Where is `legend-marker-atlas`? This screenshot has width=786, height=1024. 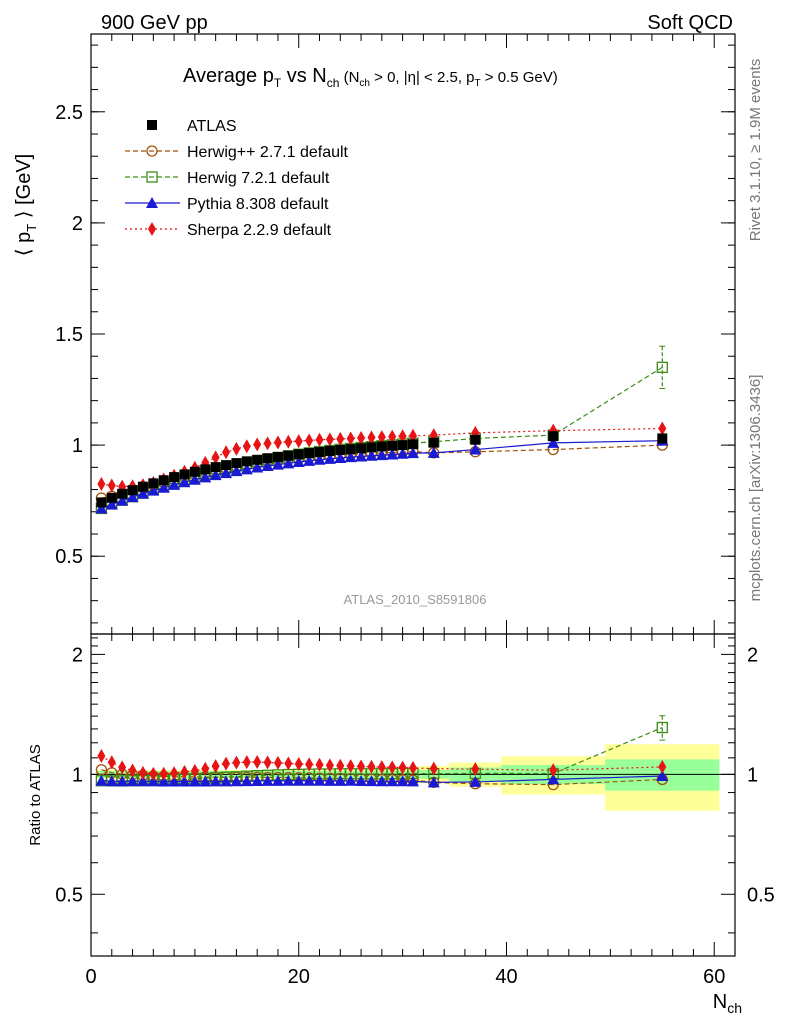
legend-marker-atlas is located at coordinates (152, 125).